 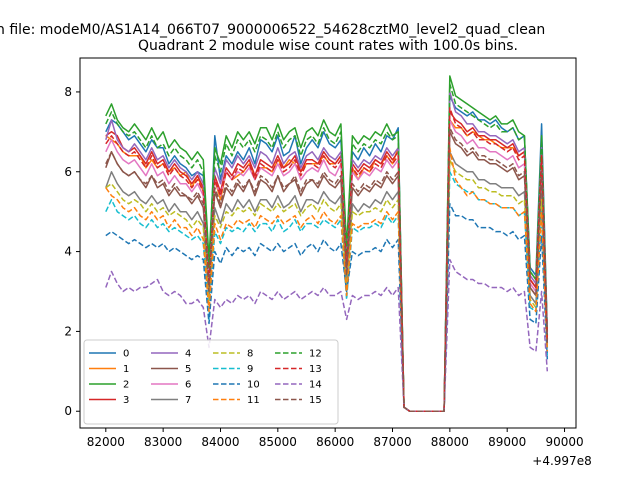 I want to click on legend-label-12: 12, so click(x=315, y=354).